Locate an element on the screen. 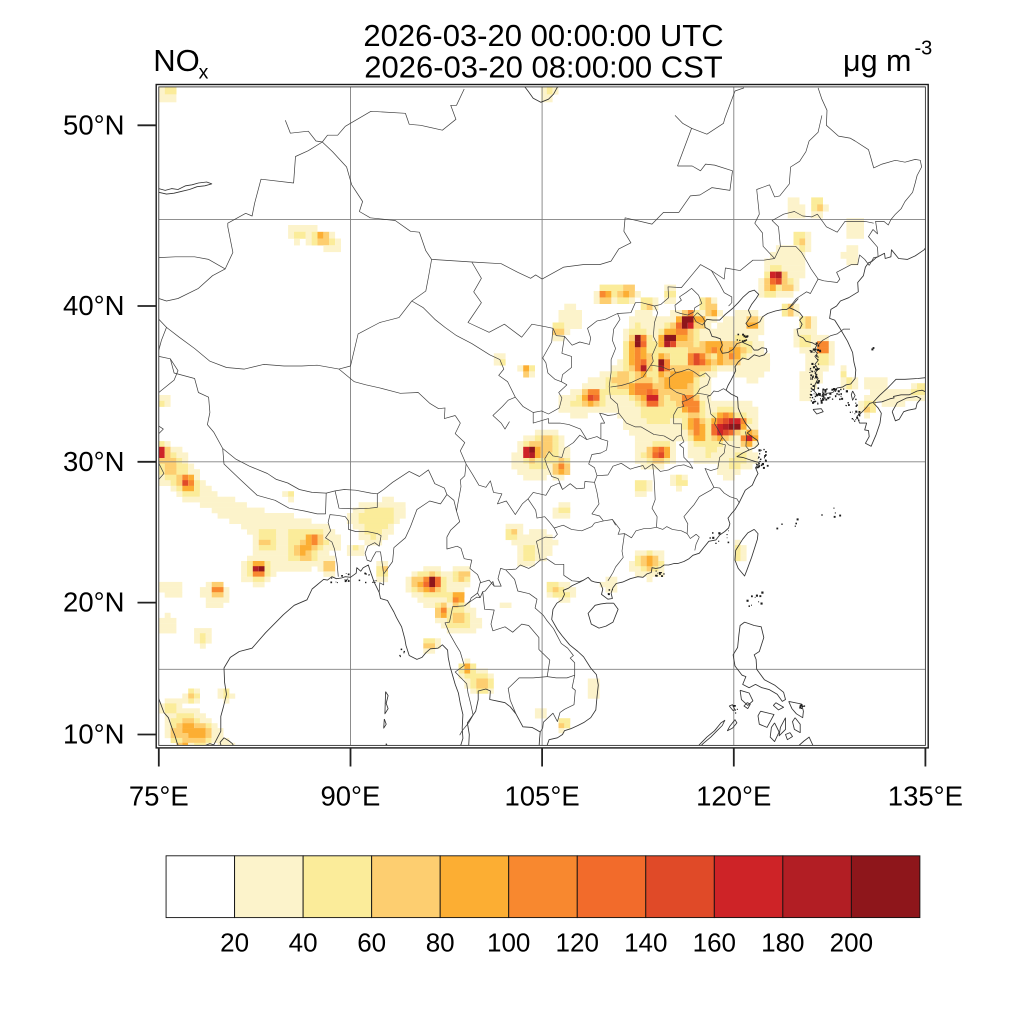 Image resolution: width=1024 pixels, height=1024 pixels. svg-text: 30°N is located at coordinates (93, 461).